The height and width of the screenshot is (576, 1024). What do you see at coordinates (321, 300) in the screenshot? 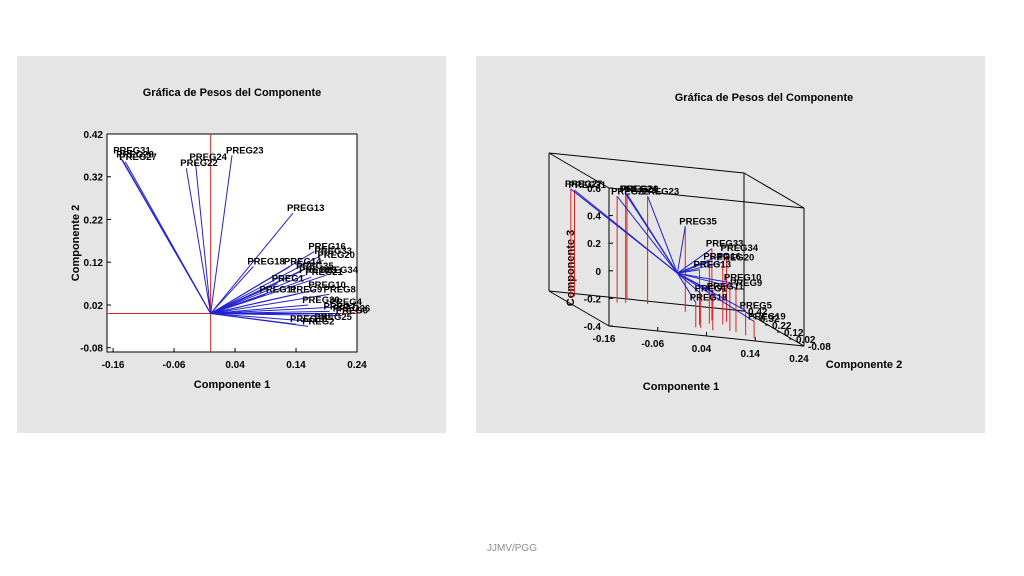
I see `loading-label-preg30: PREG30` at bounding box center [321, 300].